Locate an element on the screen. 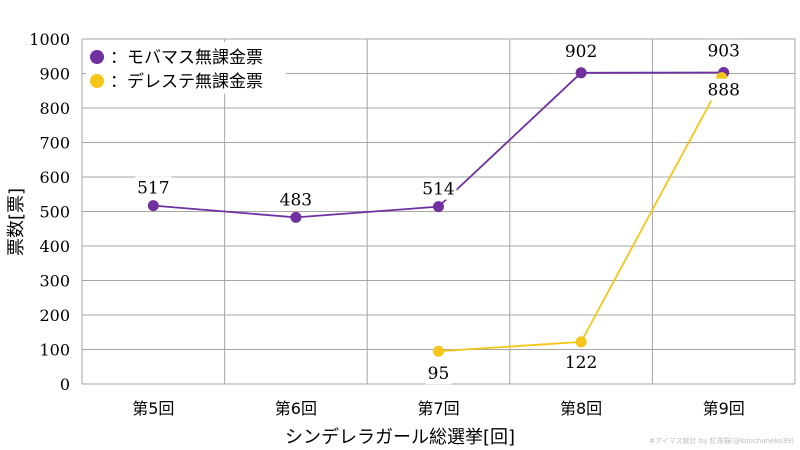 This screenshot has width=800, height=450. data-label: 517 is located at coordinates (153, 189).